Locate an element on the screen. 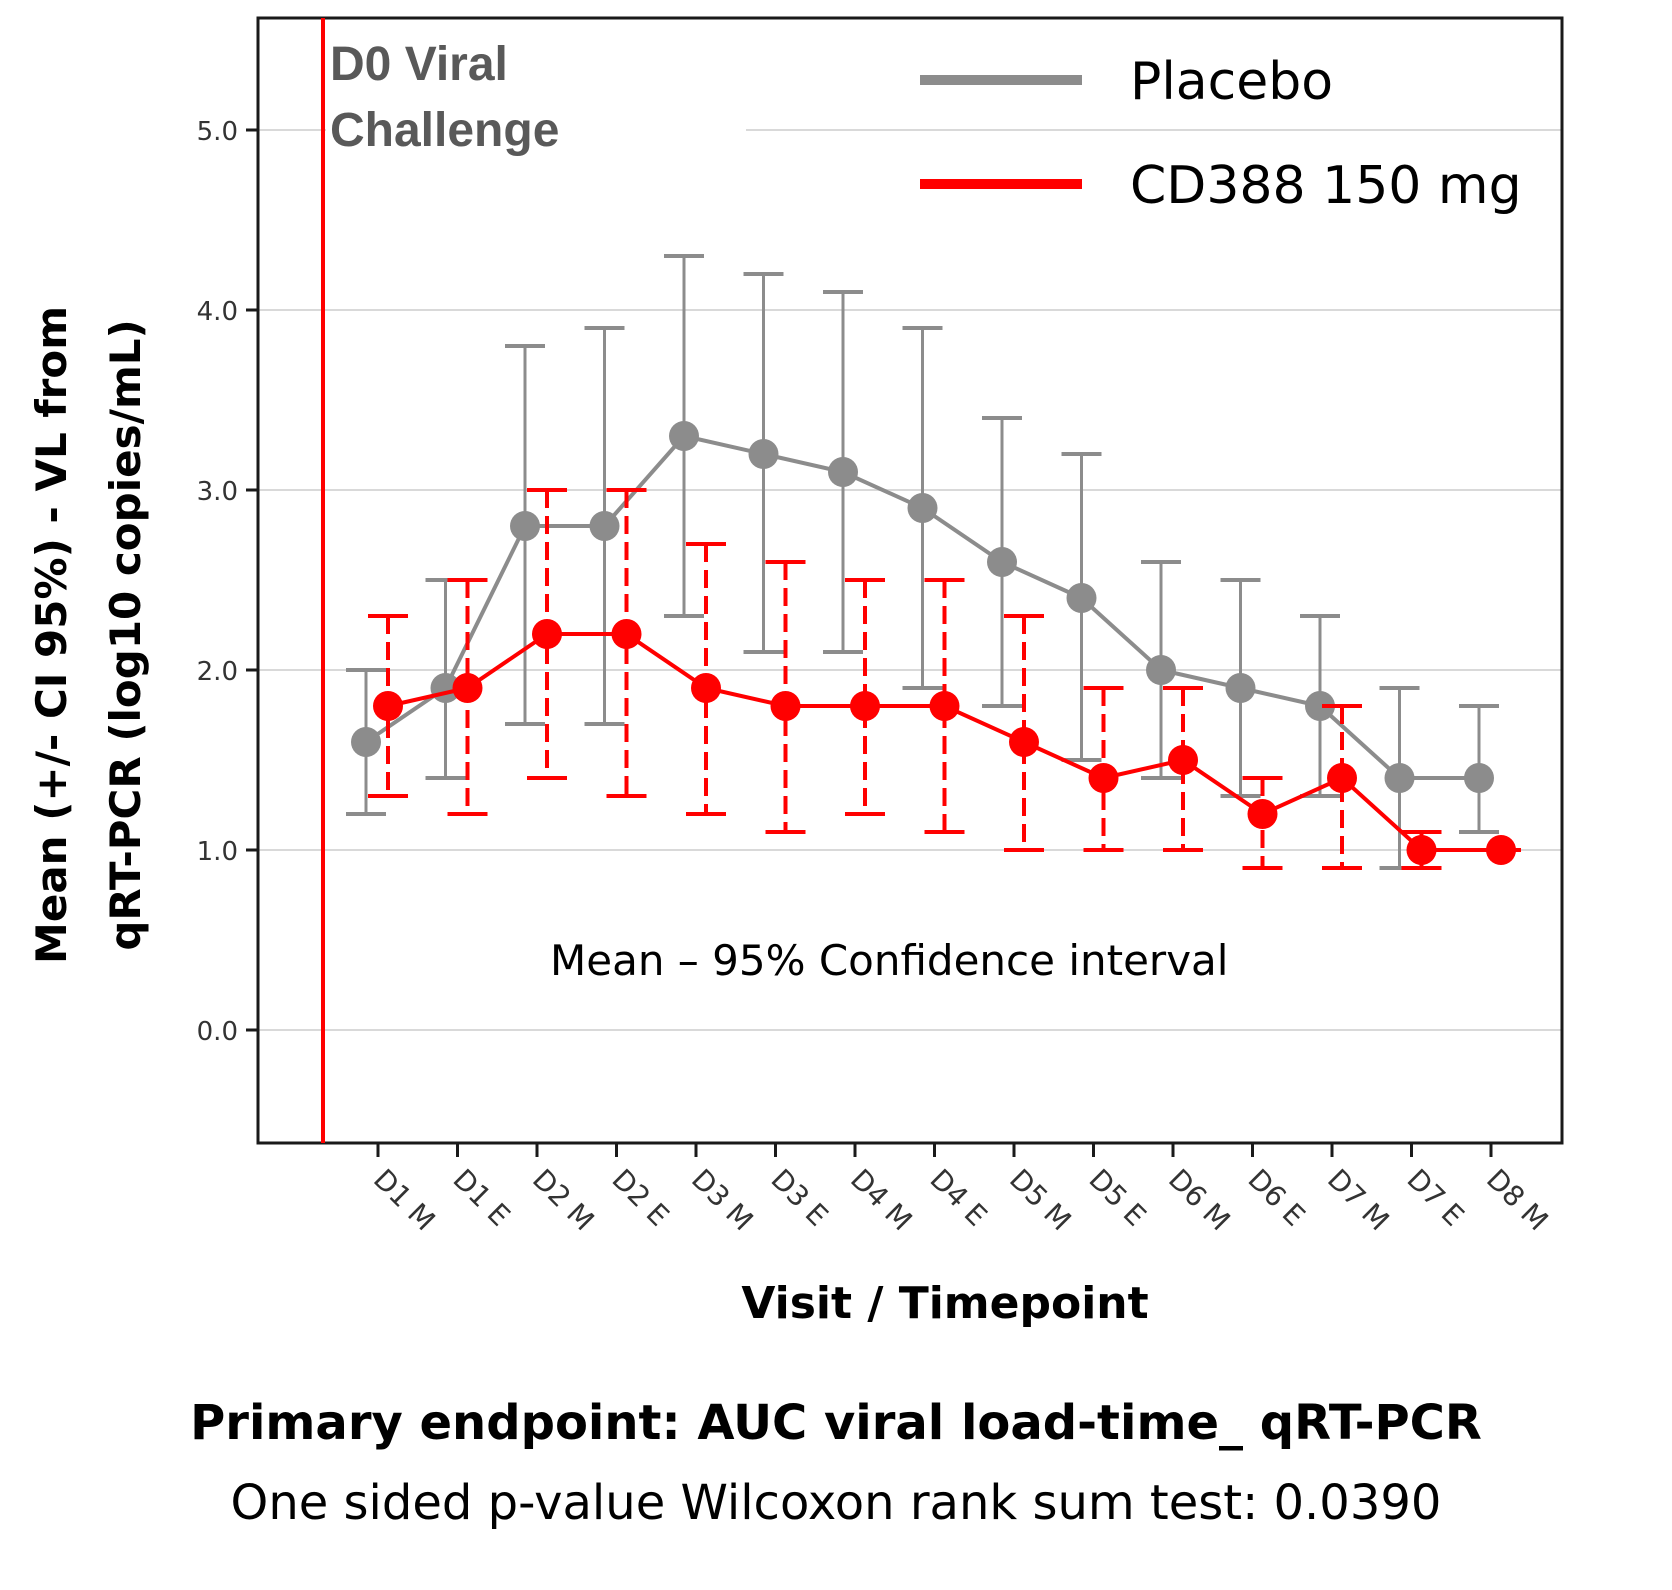  y-tick-label: 3.0 is located at coordinates (217, 492).